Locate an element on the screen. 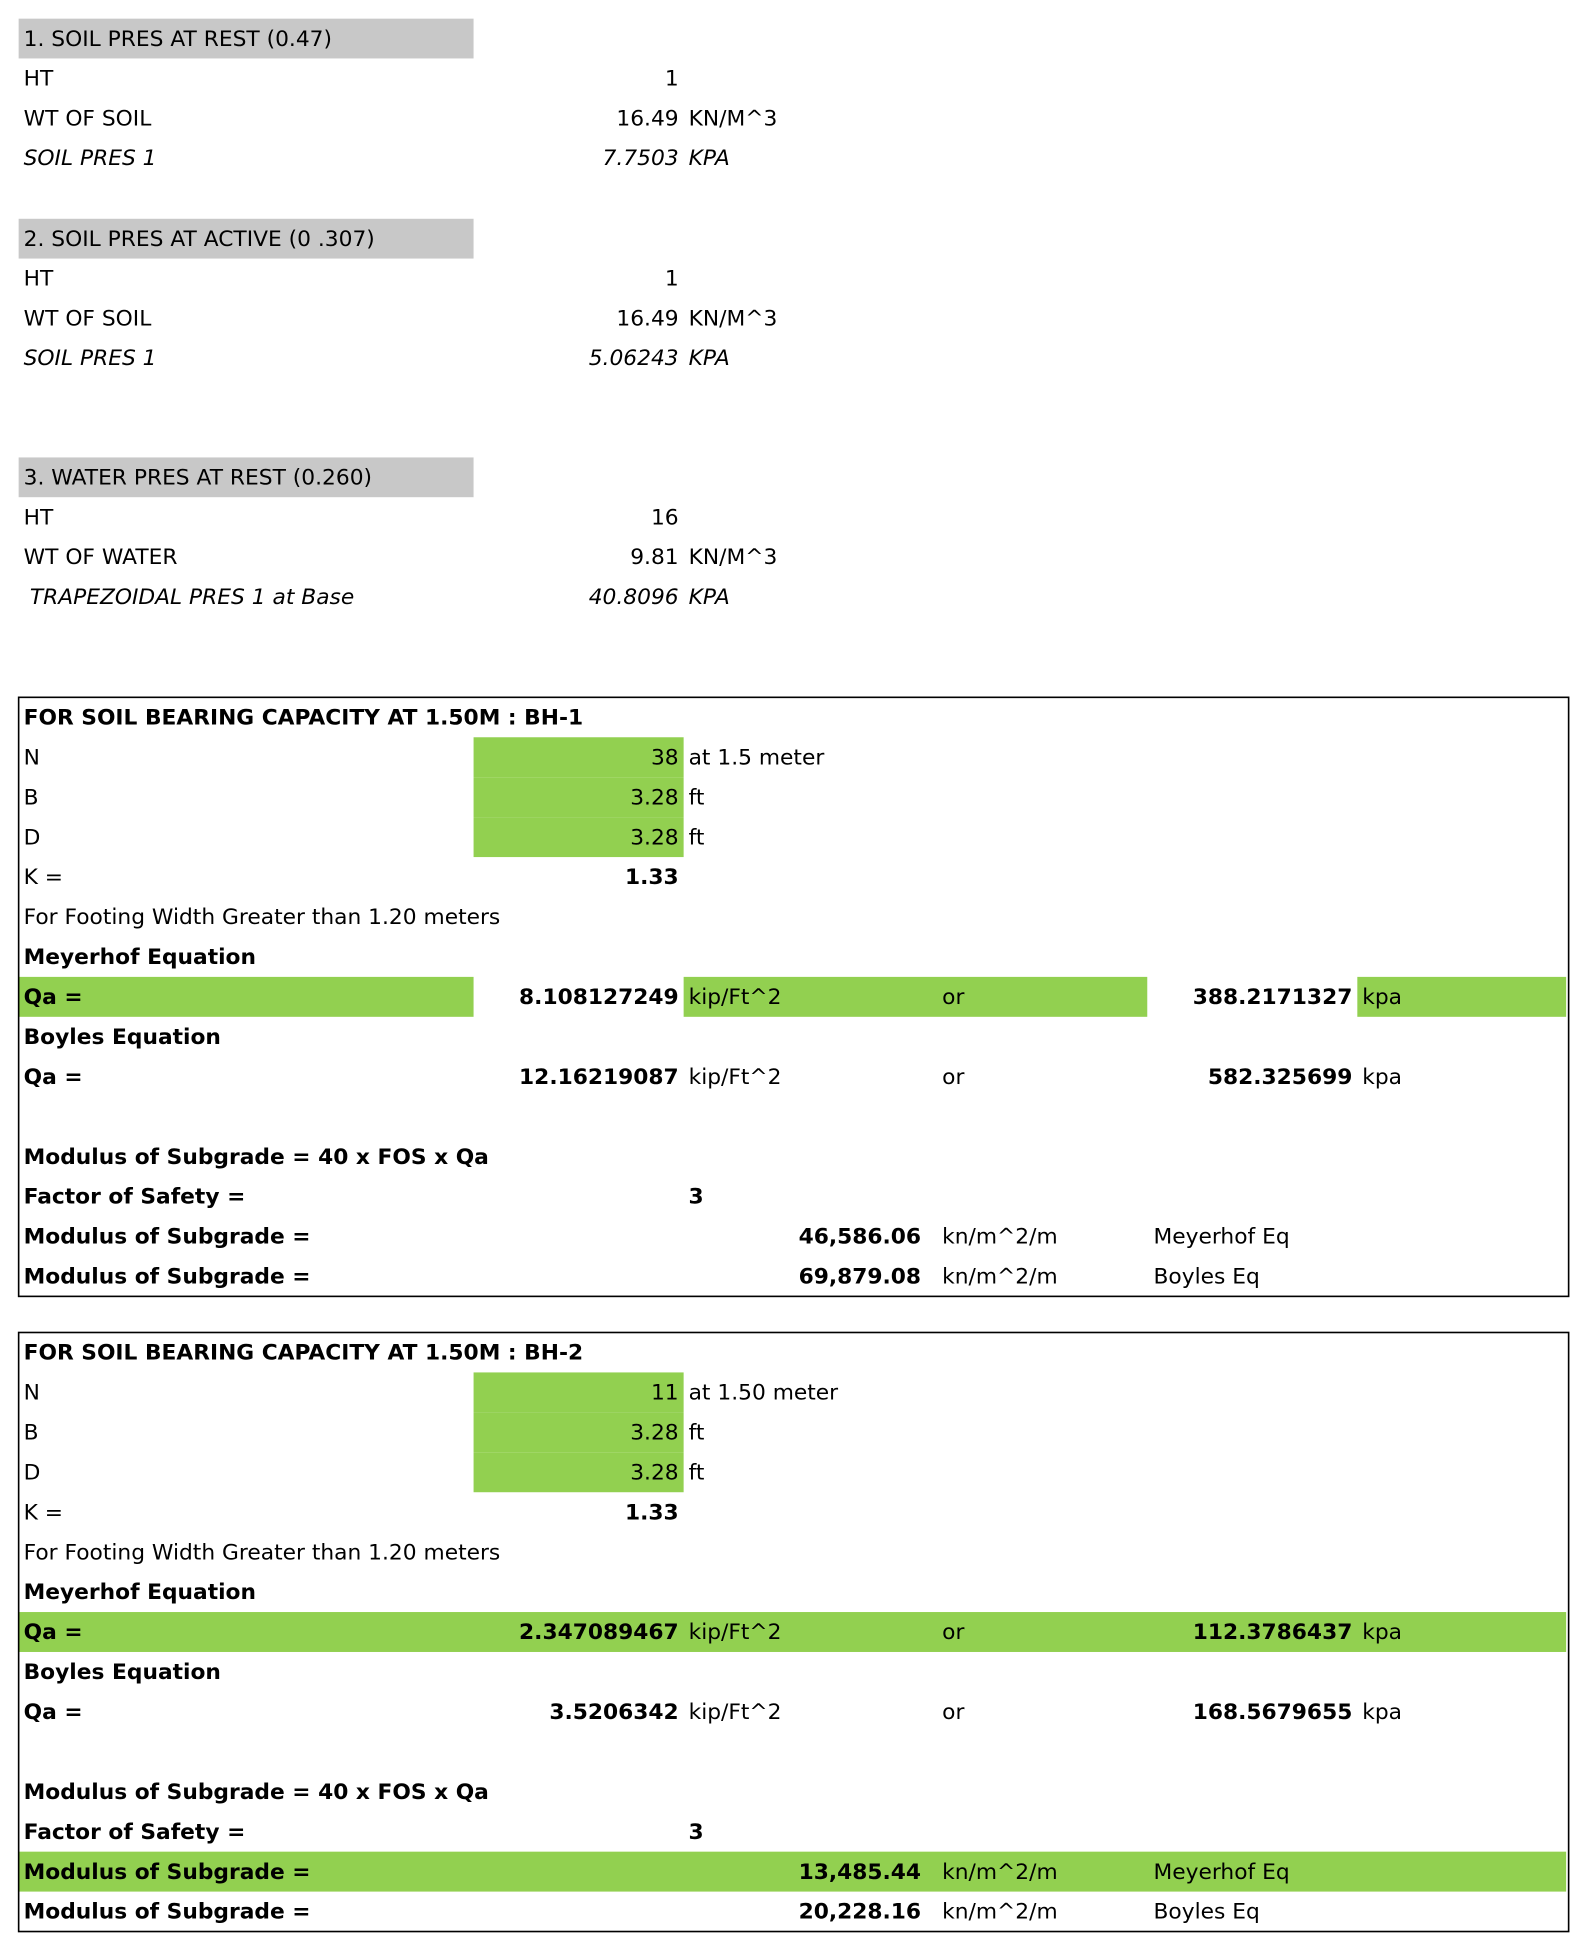 This screenshot has height=1952, width=1591. row-unit: at 1.5 meter is located at coordinates (757, 757).